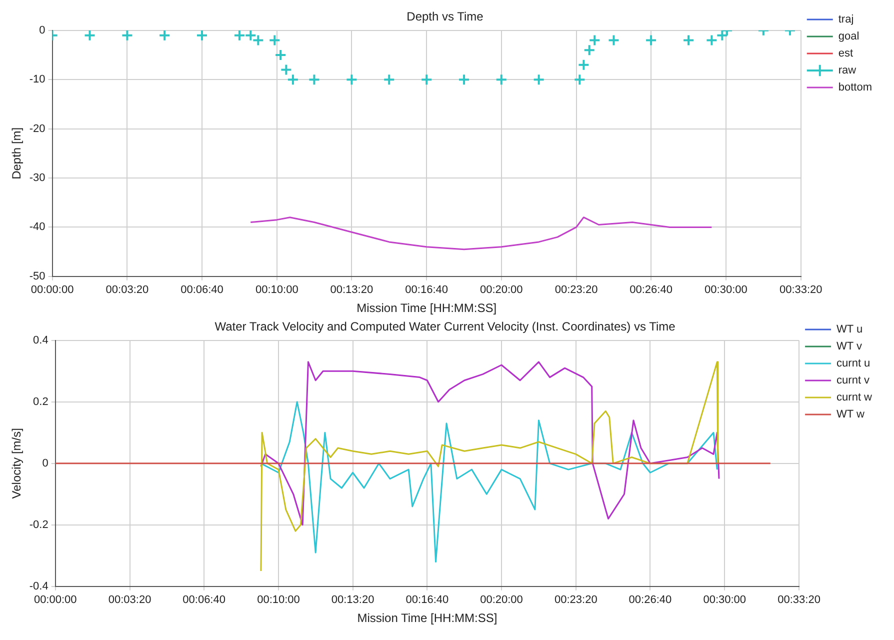 This screenshot has width=894, height=640. Describe the element at coordinates (846, 54) in the screenshot. I see `legend-label: est` at that location.